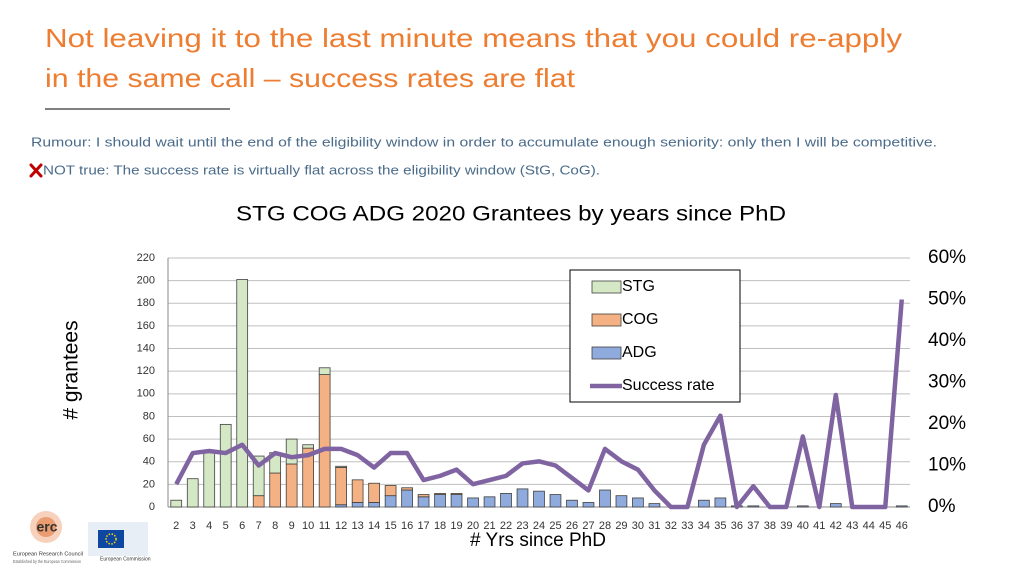  I want to click on y2-tick-label: 30%, so click(947, 382).